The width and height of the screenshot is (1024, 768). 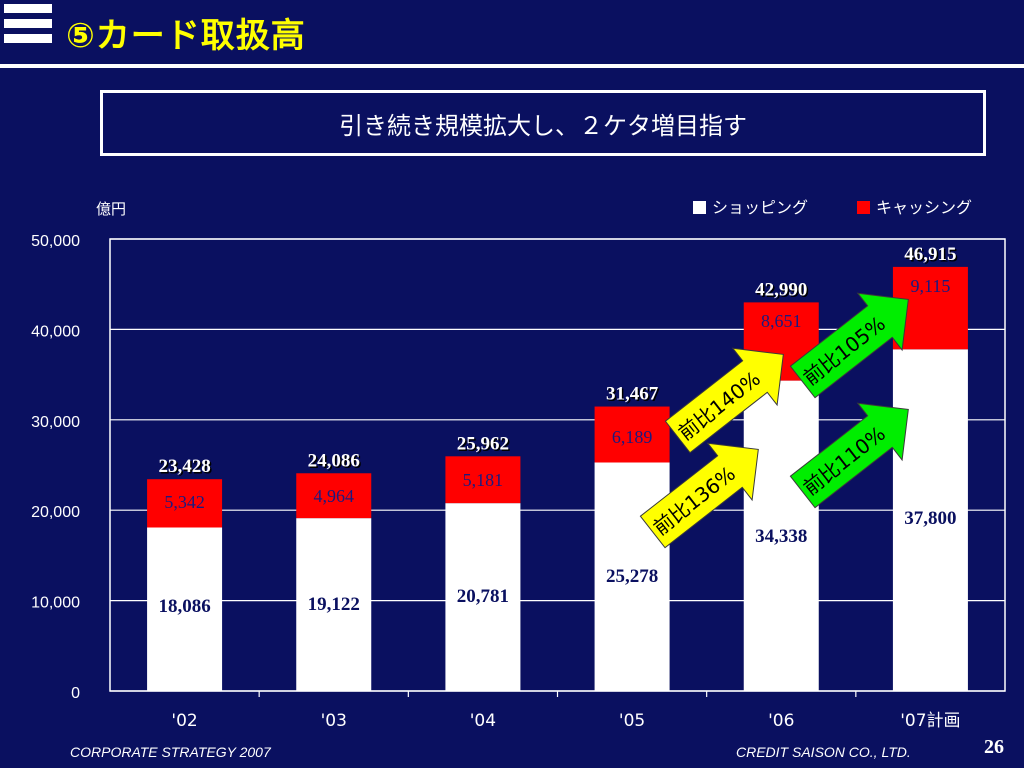 What do you see at coordinates (760, 207) in the screenshot?
I see `legend-label-shopping: ショッピング` at bounding box center [760, 207].